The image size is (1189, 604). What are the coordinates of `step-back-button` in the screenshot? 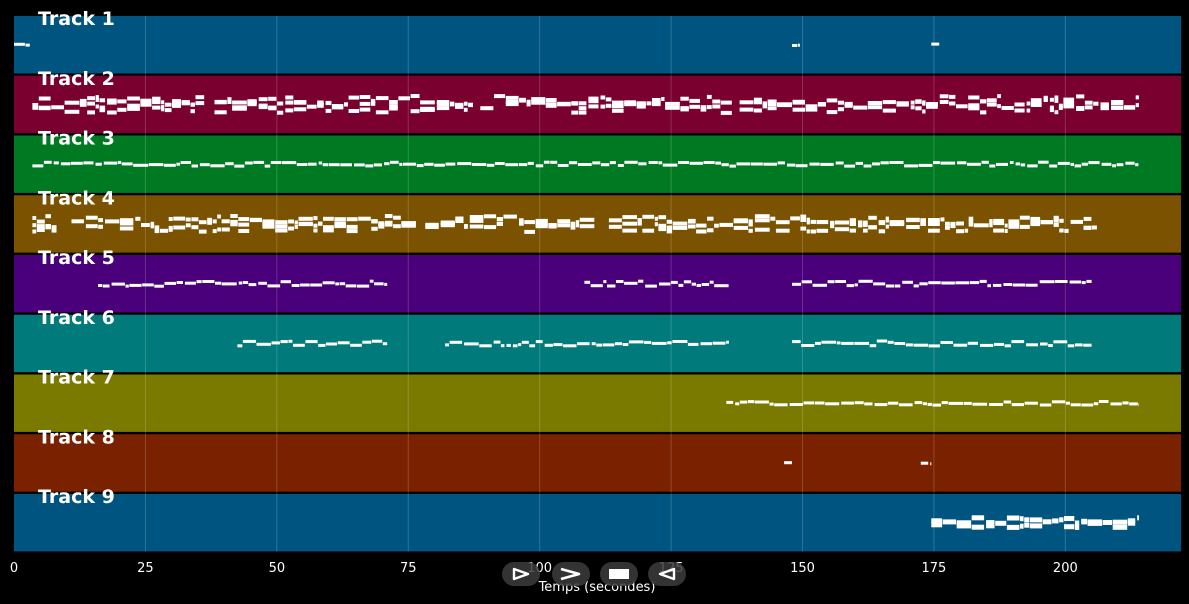 It's located at (521, 574).